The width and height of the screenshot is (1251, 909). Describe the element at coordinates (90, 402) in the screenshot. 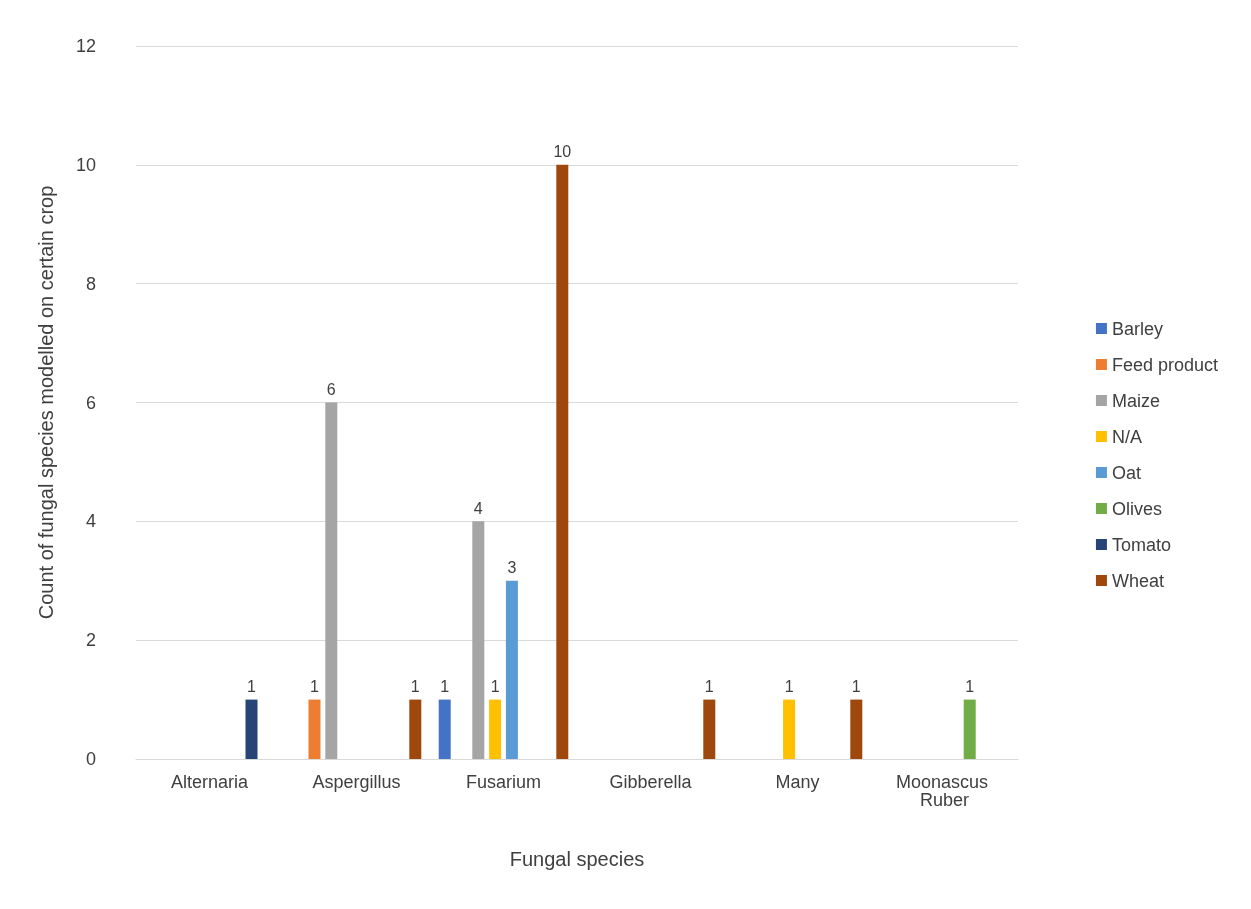

I see `y-tick-label: 6` at that location.